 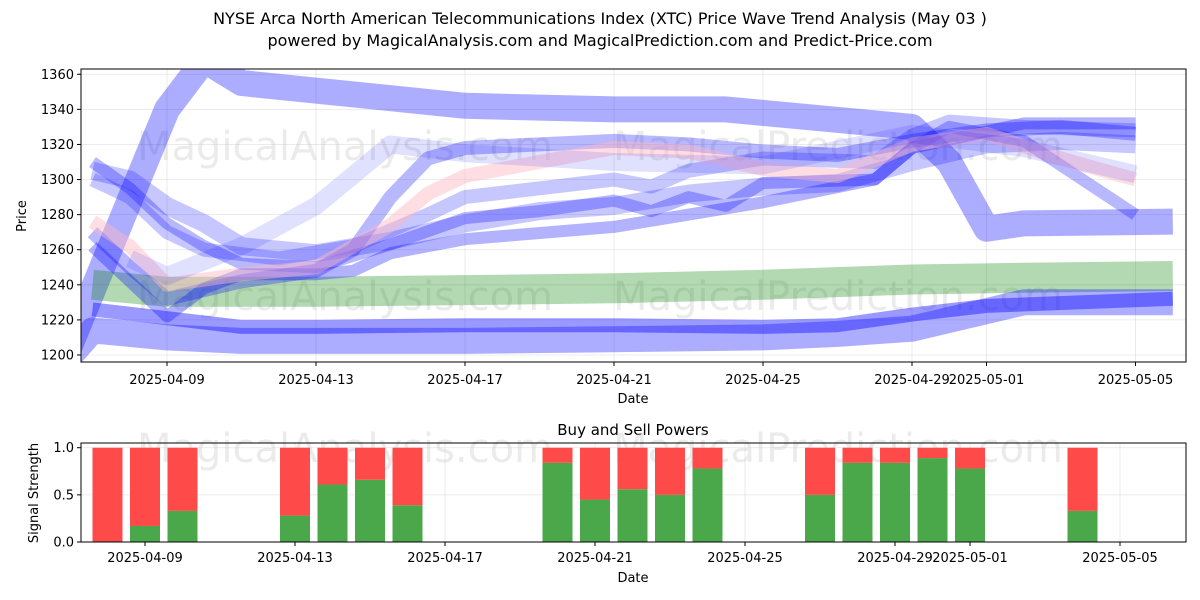 I want to click on powers-x-tick-label: 2025-04-09, so click(x=145, y=558).